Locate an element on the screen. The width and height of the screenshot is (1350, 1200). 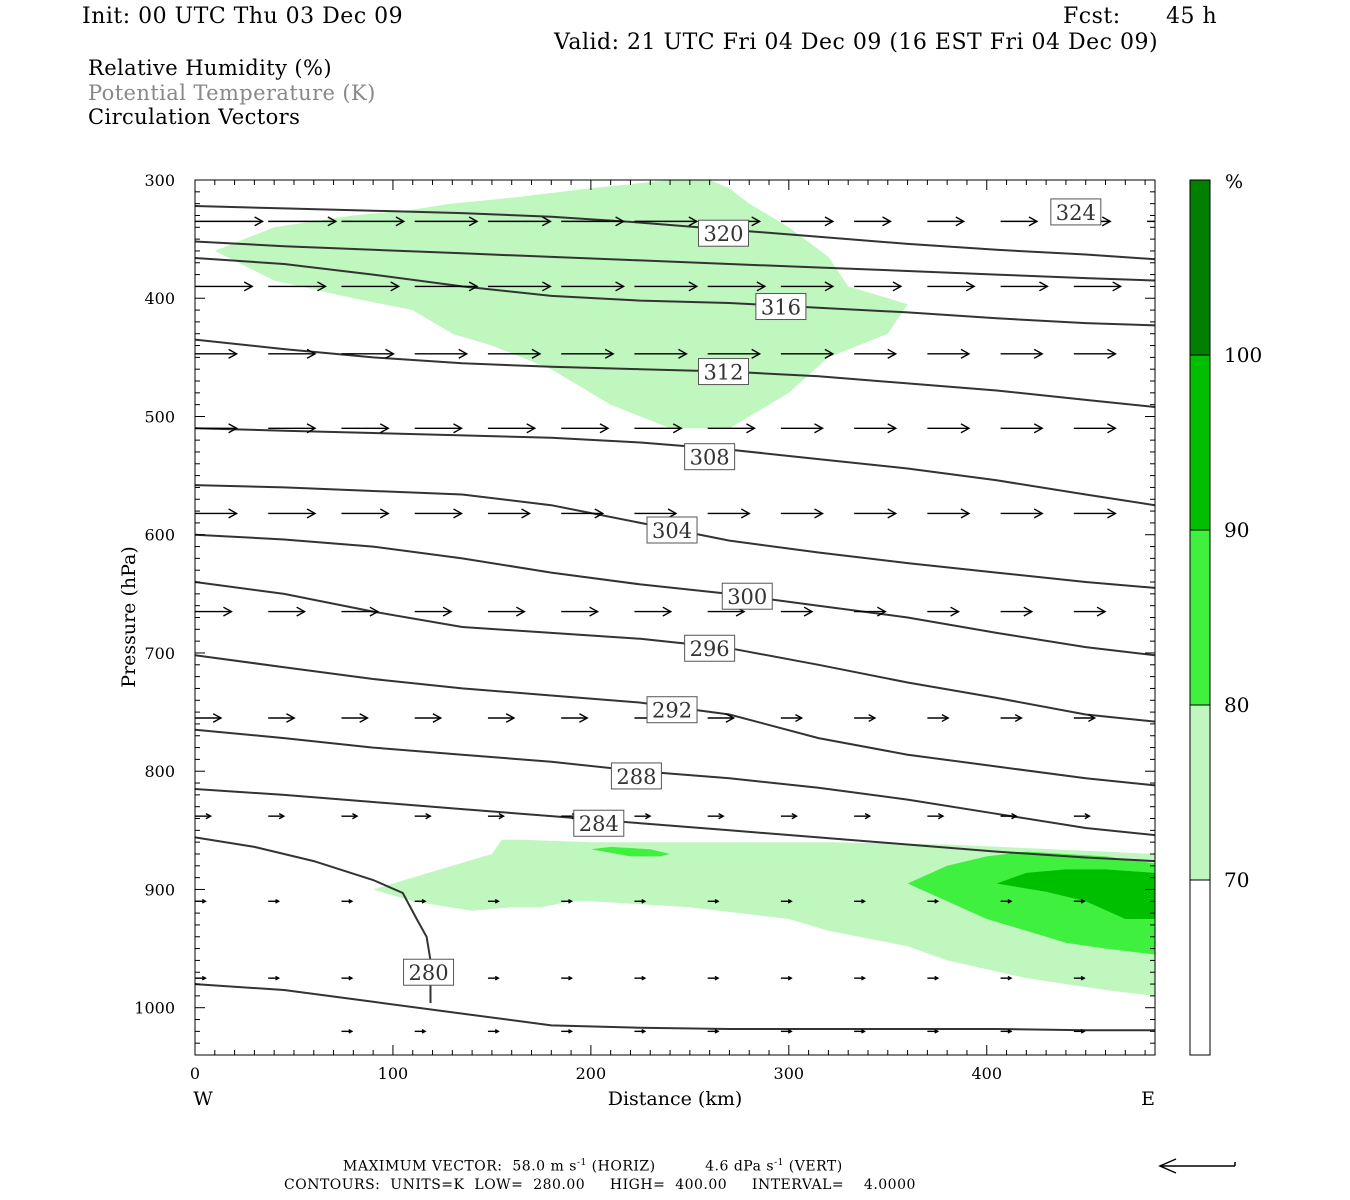
y-axis-label: Pressure (hPa) is located at coordinates (129, 617).